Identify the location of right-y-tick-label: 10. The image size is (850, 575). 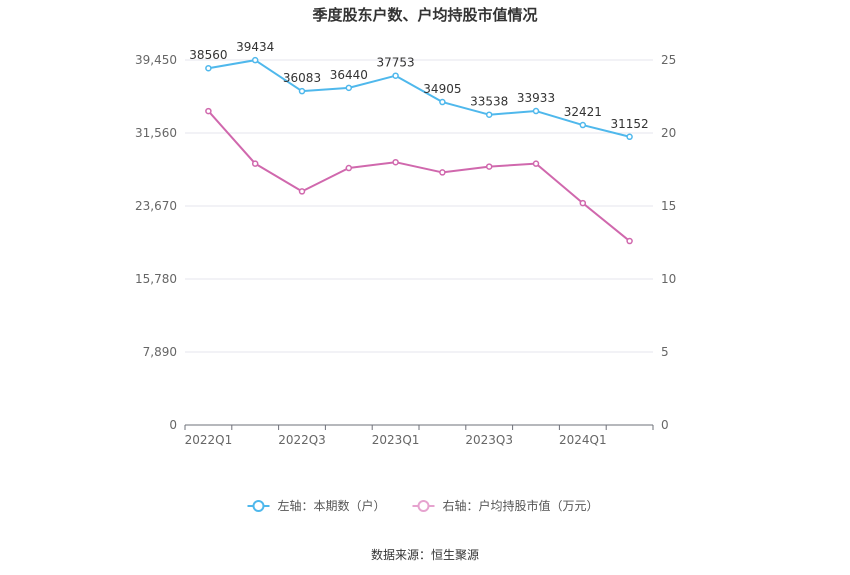
(668, 279).